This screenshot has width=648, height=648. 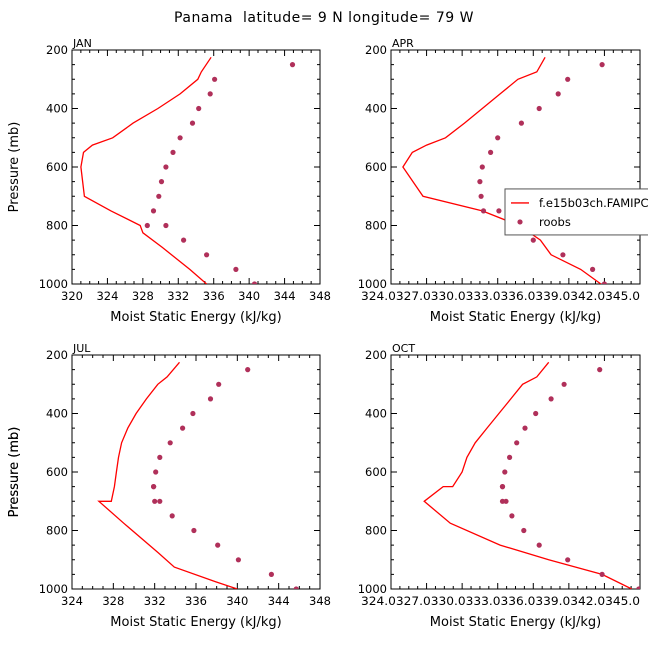 I want to click on legend: f.e15b03ch.FAMIPC5.ne30_g16.ctrlroobs, so click(x=576, y=212).